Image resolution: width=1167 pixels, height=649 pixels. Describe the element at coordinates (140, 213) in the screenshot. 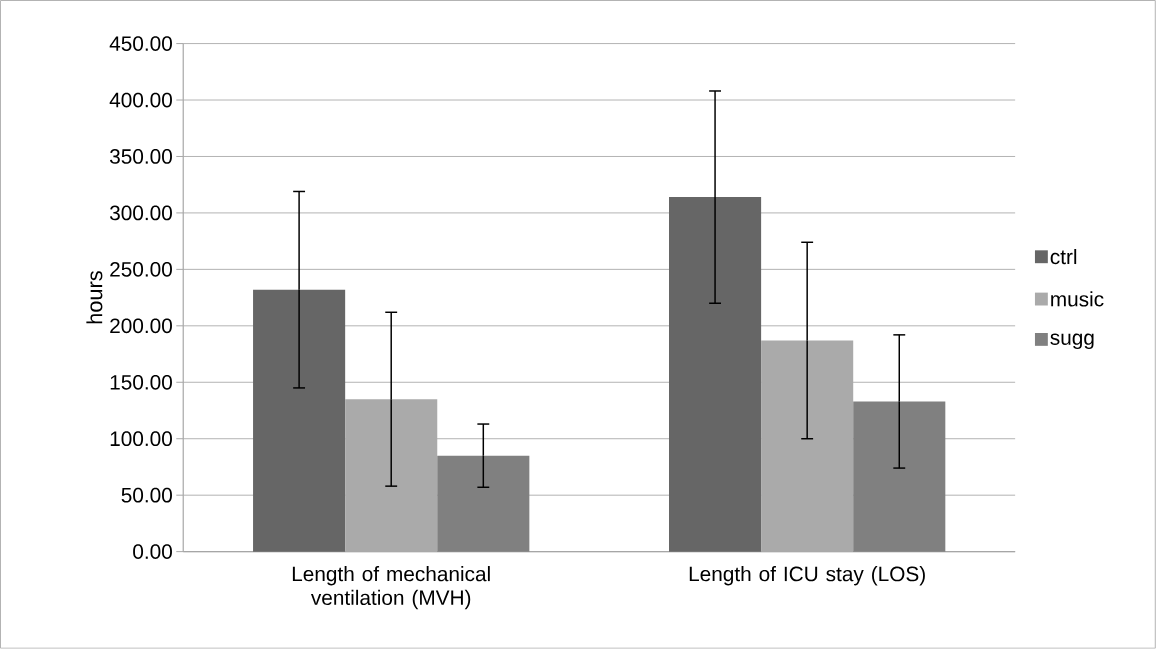

I see `y-tick-label: 300.00` at that location.